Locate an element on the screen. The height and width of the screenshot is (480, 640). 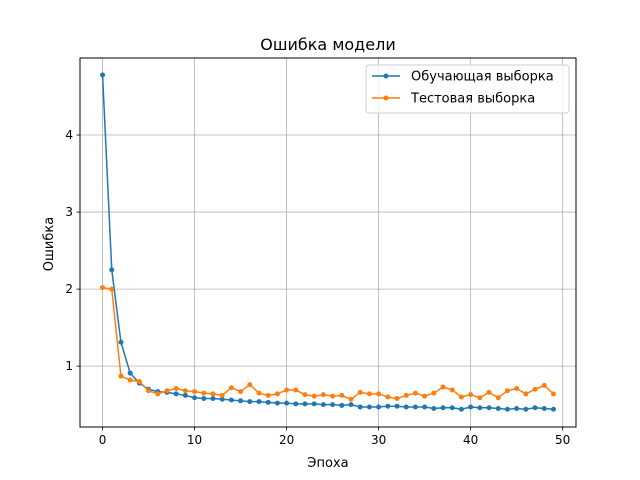
y-tick-label: 1 is located at coordinates (69, 366).